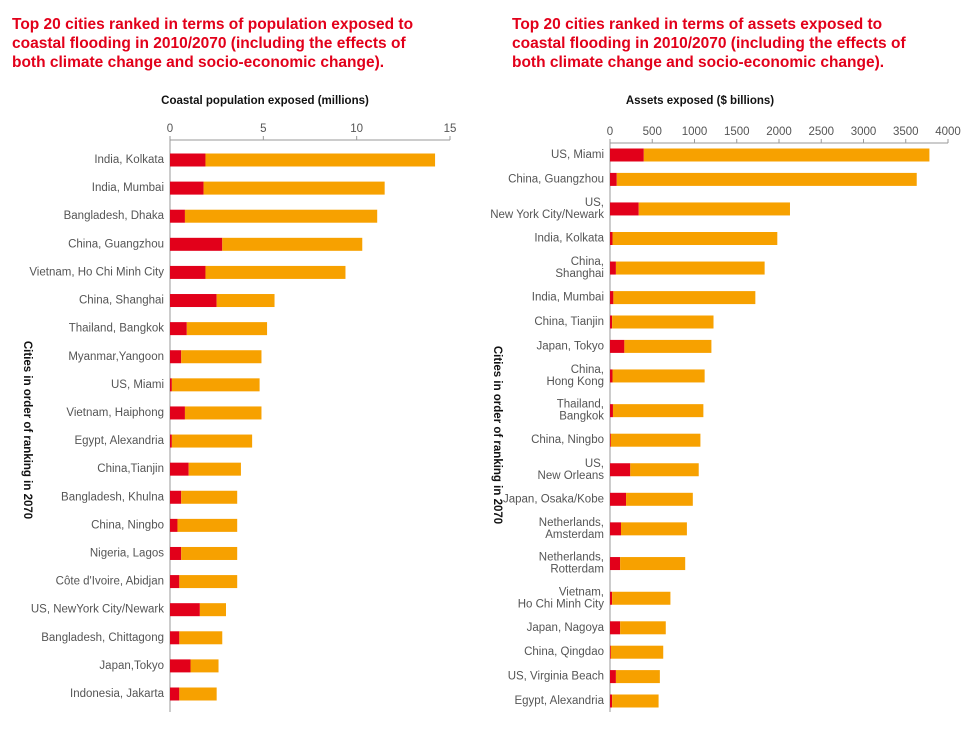 This screenshot has height=735, width=970. What do you see at coordinates (170, 129) in the screenshot?
I see `x-tick-label: 0` at bounding box center [170, 129].